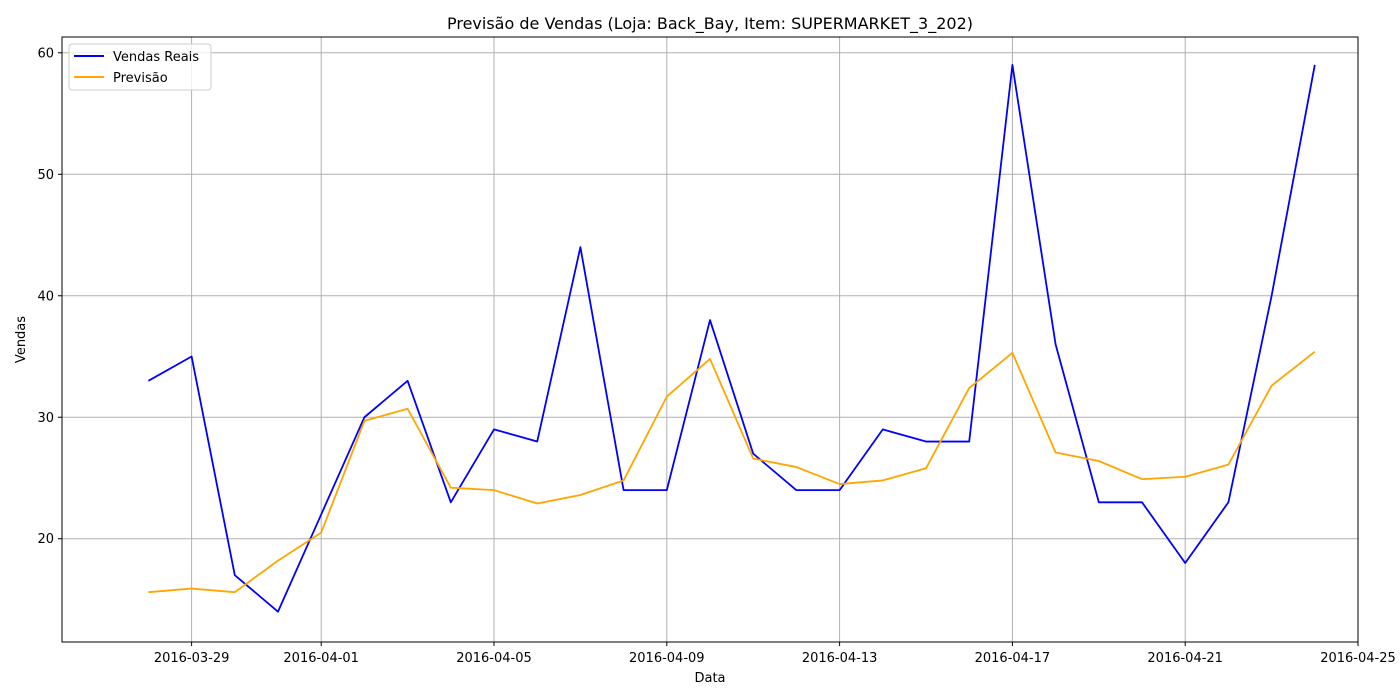 This screenshot has height=700, width=1400. I want to click on y-tick-label: 30, so click(45, 418).